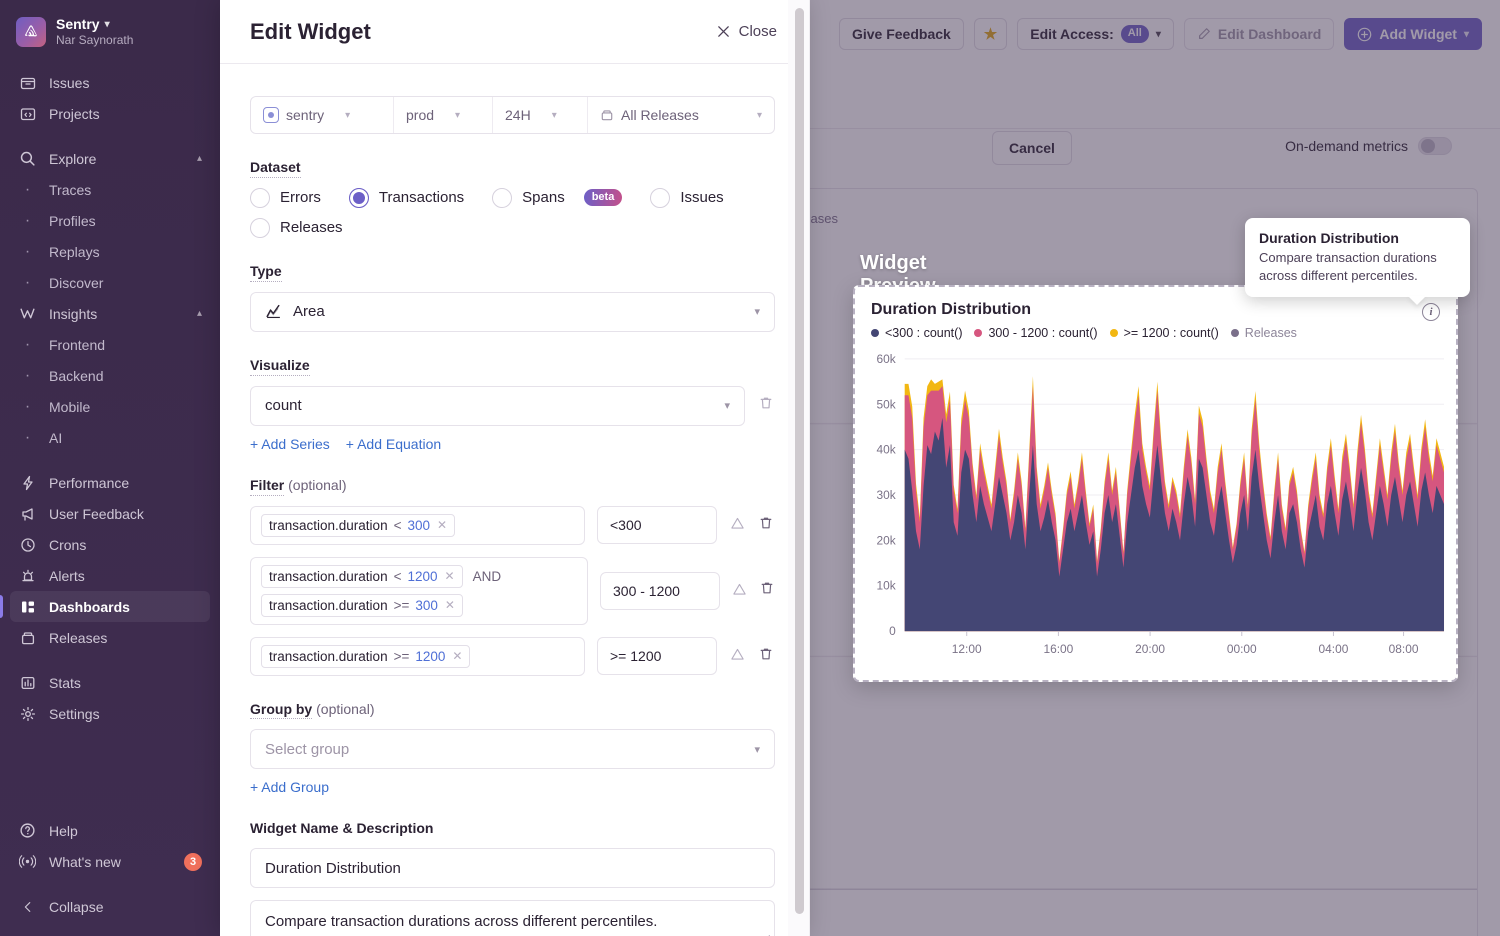  I want to click on sidebar-item-projects: Projects, so click(110, 113).